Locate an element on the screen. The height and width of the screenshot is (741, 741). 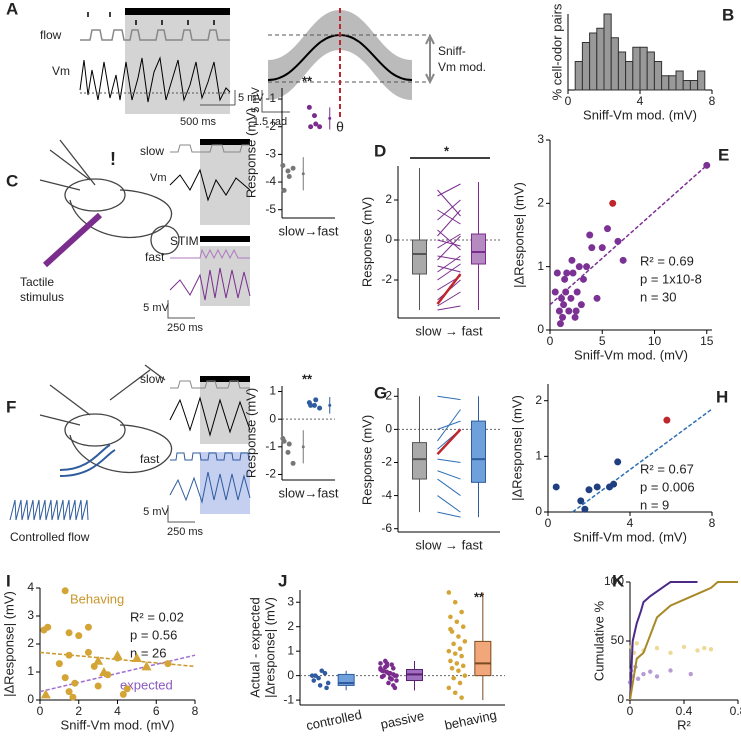
odor-shade is located at coordinates (225, 276).